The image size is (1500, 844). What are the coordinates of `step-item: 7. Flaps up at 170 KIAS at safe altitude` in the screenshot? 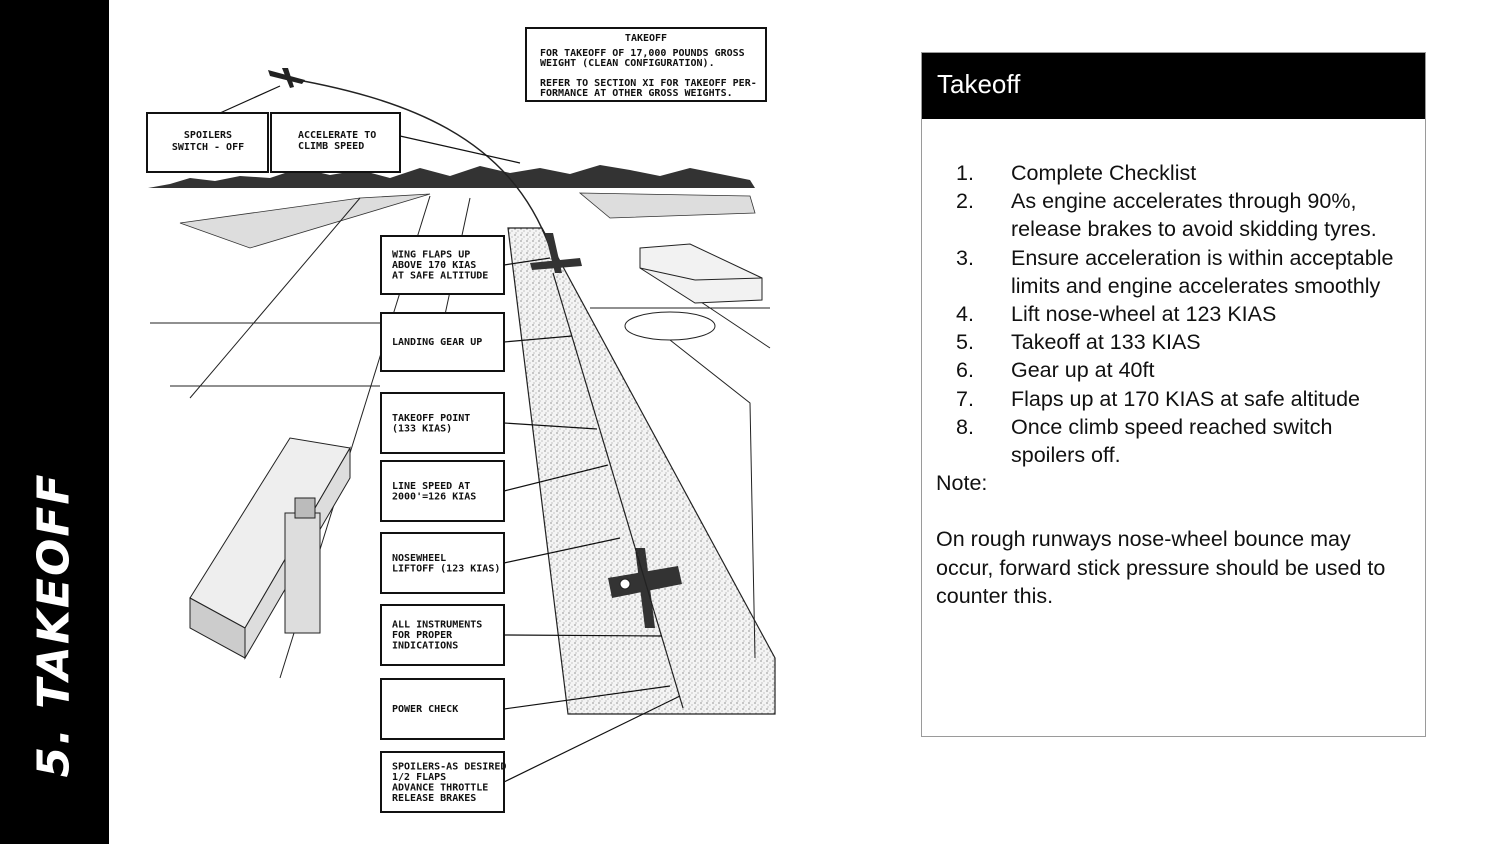 It's located at (1173, 399).